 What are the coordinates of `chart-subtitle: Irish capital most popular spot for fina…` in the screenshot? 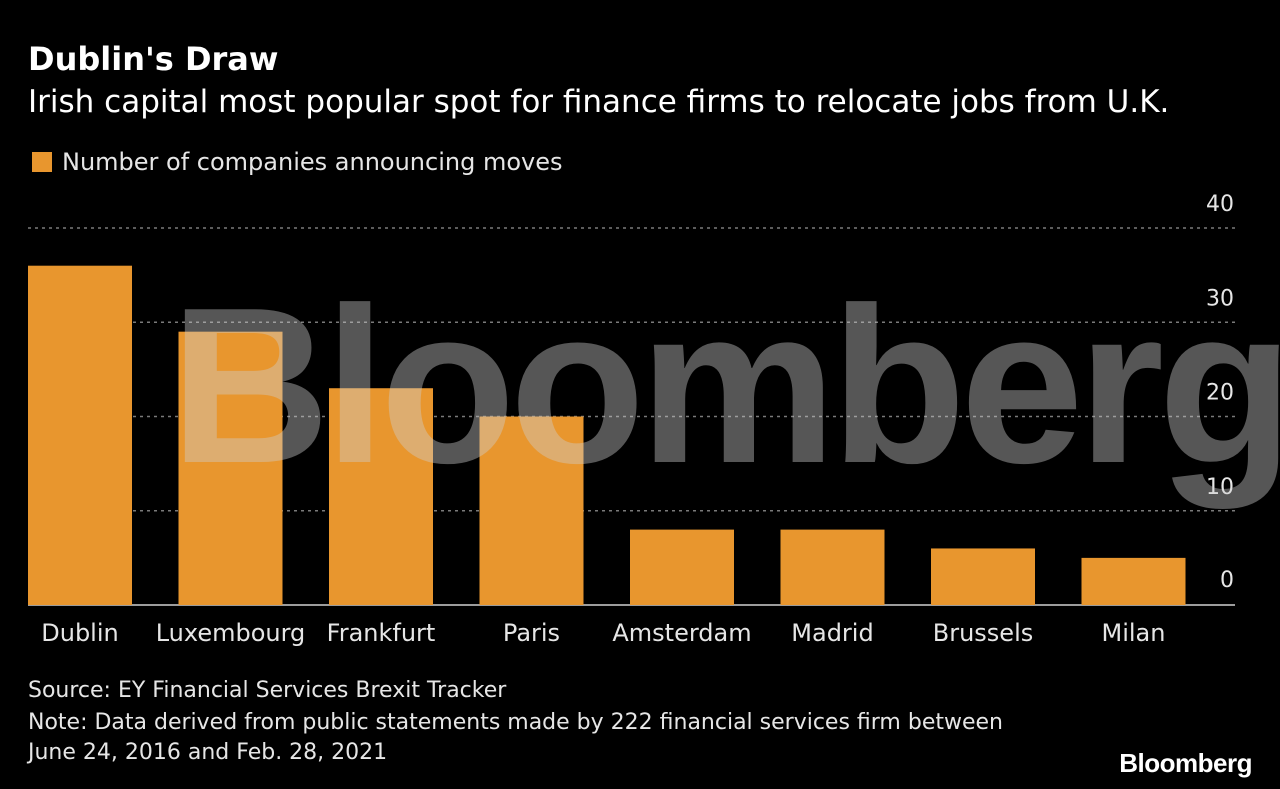 It's located at (599, 102).